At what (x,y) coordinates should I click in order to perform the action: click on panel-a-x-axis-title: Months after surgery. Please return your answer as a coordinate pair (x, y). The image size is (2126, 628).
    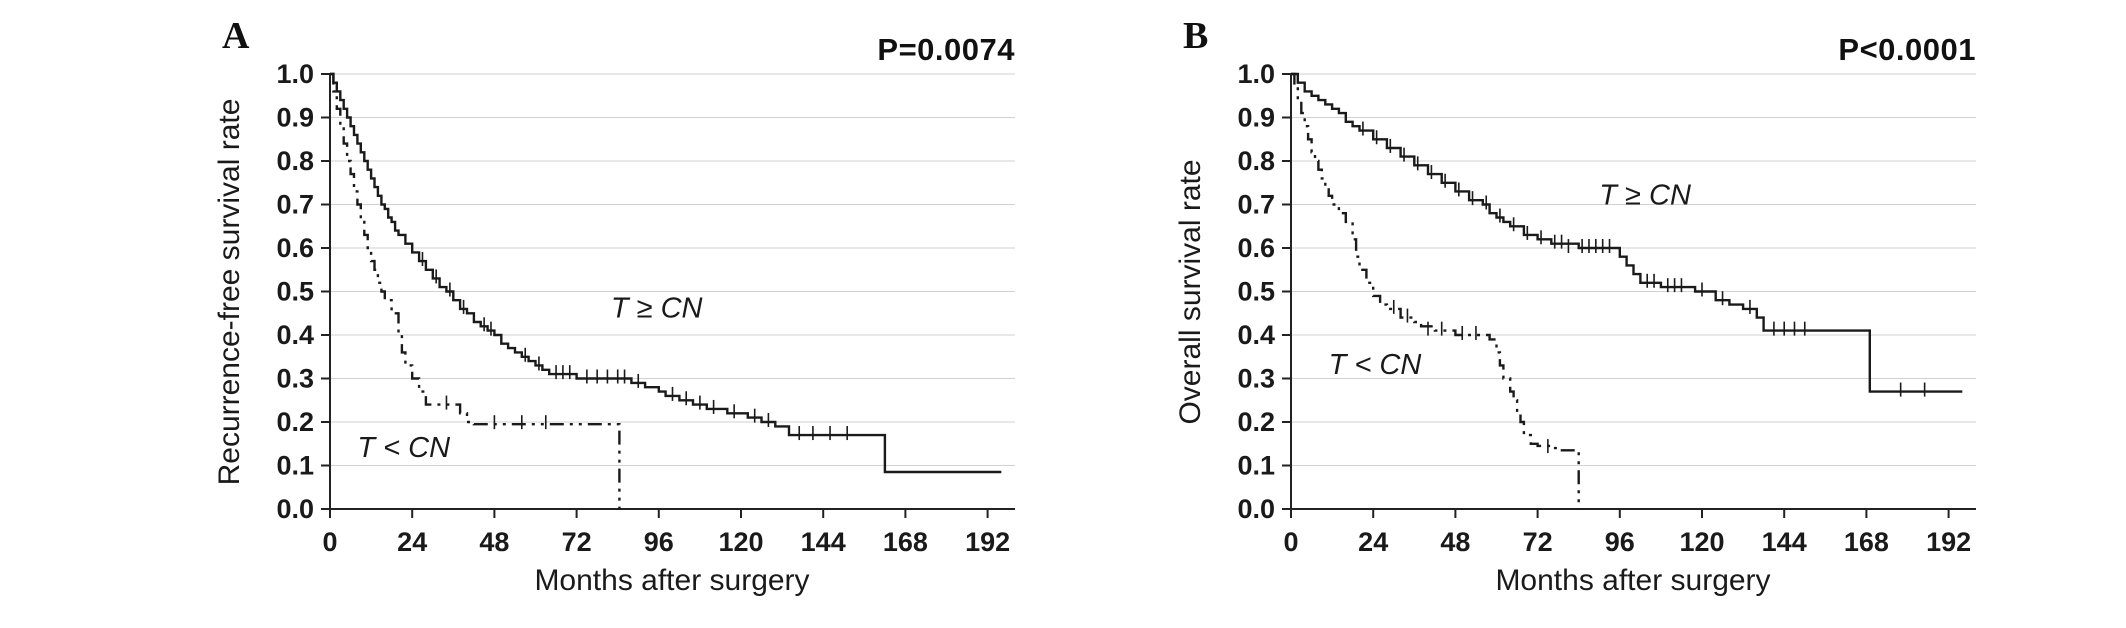
    Looking at the image, I should click on (672, 580).